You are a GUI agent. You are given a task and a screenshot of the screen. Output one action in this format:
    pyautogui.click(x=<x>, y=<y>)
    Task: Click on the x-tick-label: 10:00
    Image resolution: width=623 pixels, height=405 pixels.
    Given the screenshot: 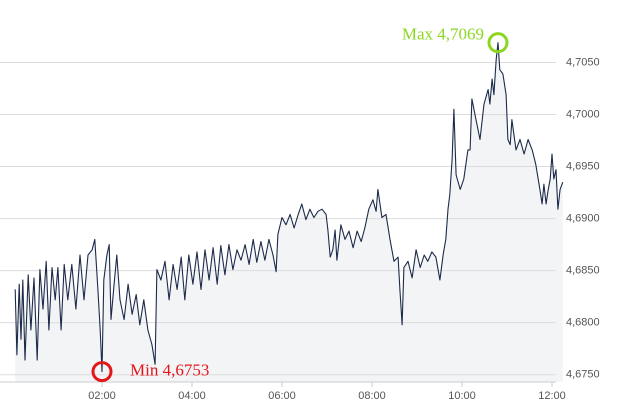 What is the action you would take?
    pyautogui.click(x=462, y=396)
    